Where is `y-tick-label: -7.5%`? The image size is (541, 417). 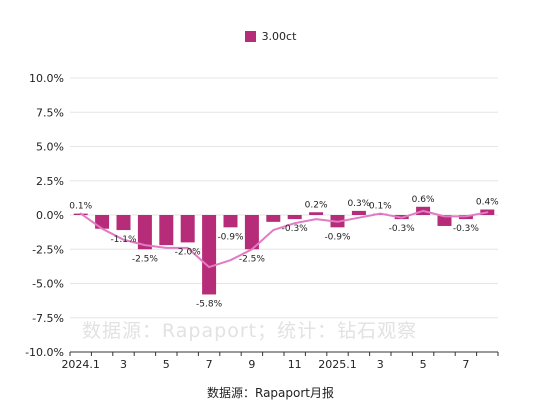
y-tick-label: -7.5% is located at coordinates (48, 318).